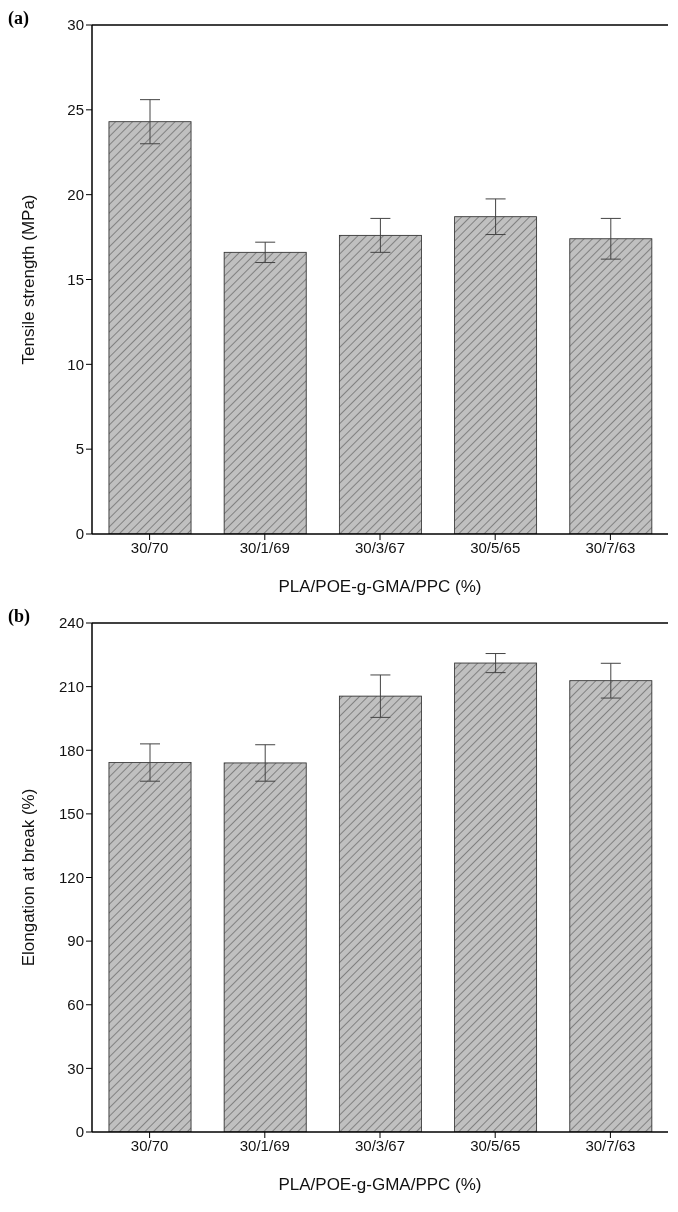  Describe the element at coordinates (75, 194) in the screenshot. I see `y-tick-label: 20` at that location.